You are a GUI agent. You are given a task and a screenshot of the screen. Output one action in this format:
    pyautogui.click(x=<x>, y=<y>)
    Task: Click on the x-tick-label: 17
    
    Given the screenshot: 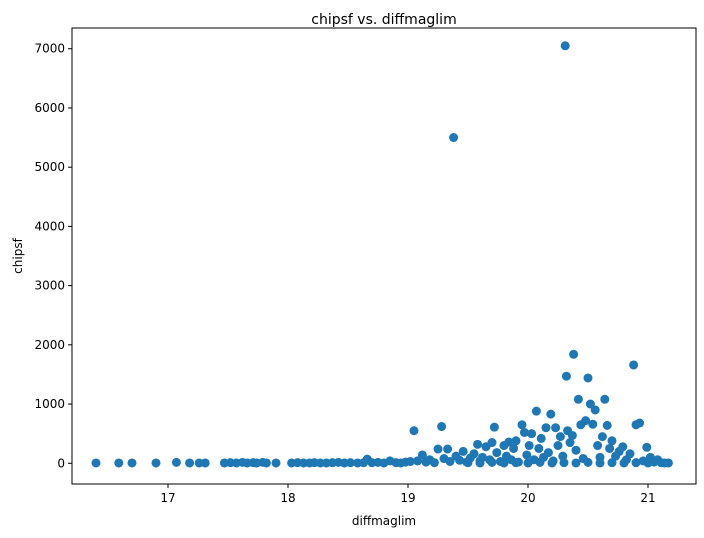 What is the action you would take?
    pyautogui.click(x=167, y=498)
    